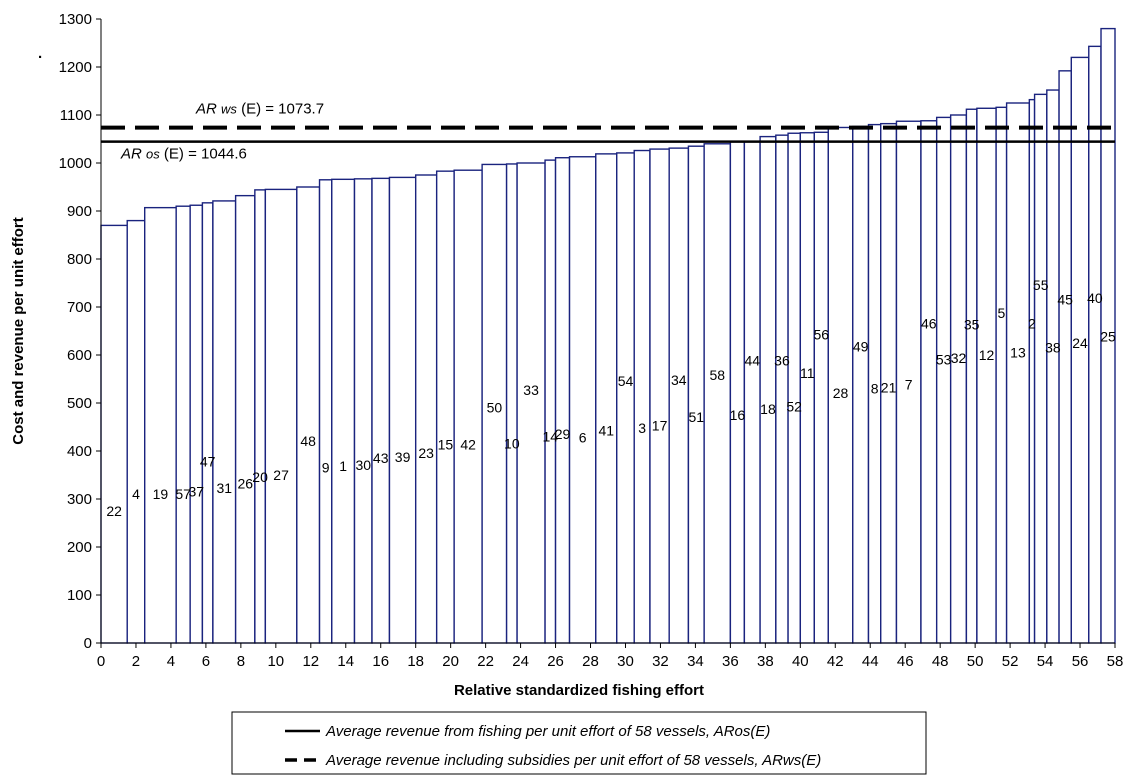 The image size is (1134, 775). Describe the element at coordinates (310, 661) in the screenshot. I see `x-tick-label: 12` at that location.